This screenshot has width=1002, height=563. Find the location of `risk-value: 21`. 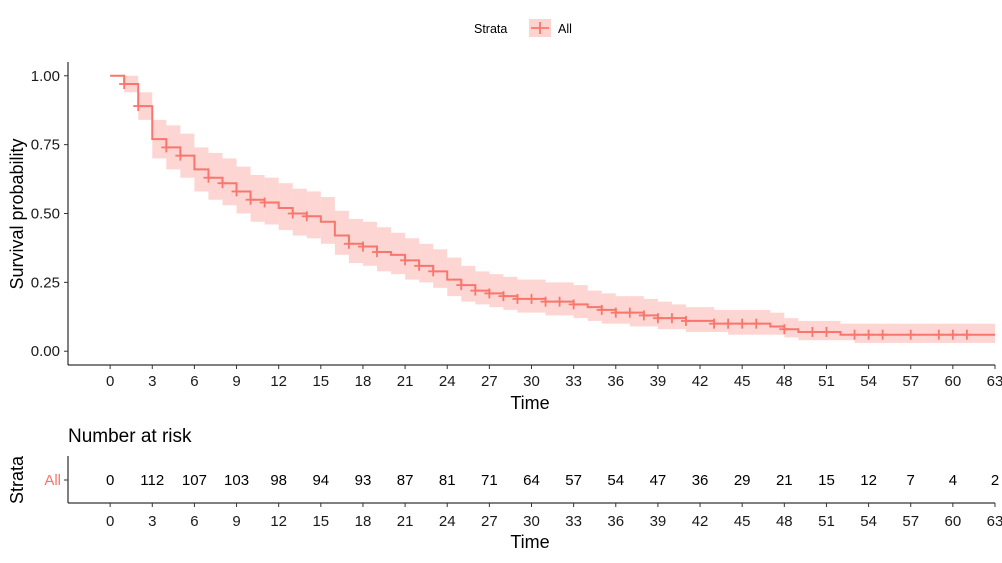

risk-value: 21 is located at coordinates (784, 480).